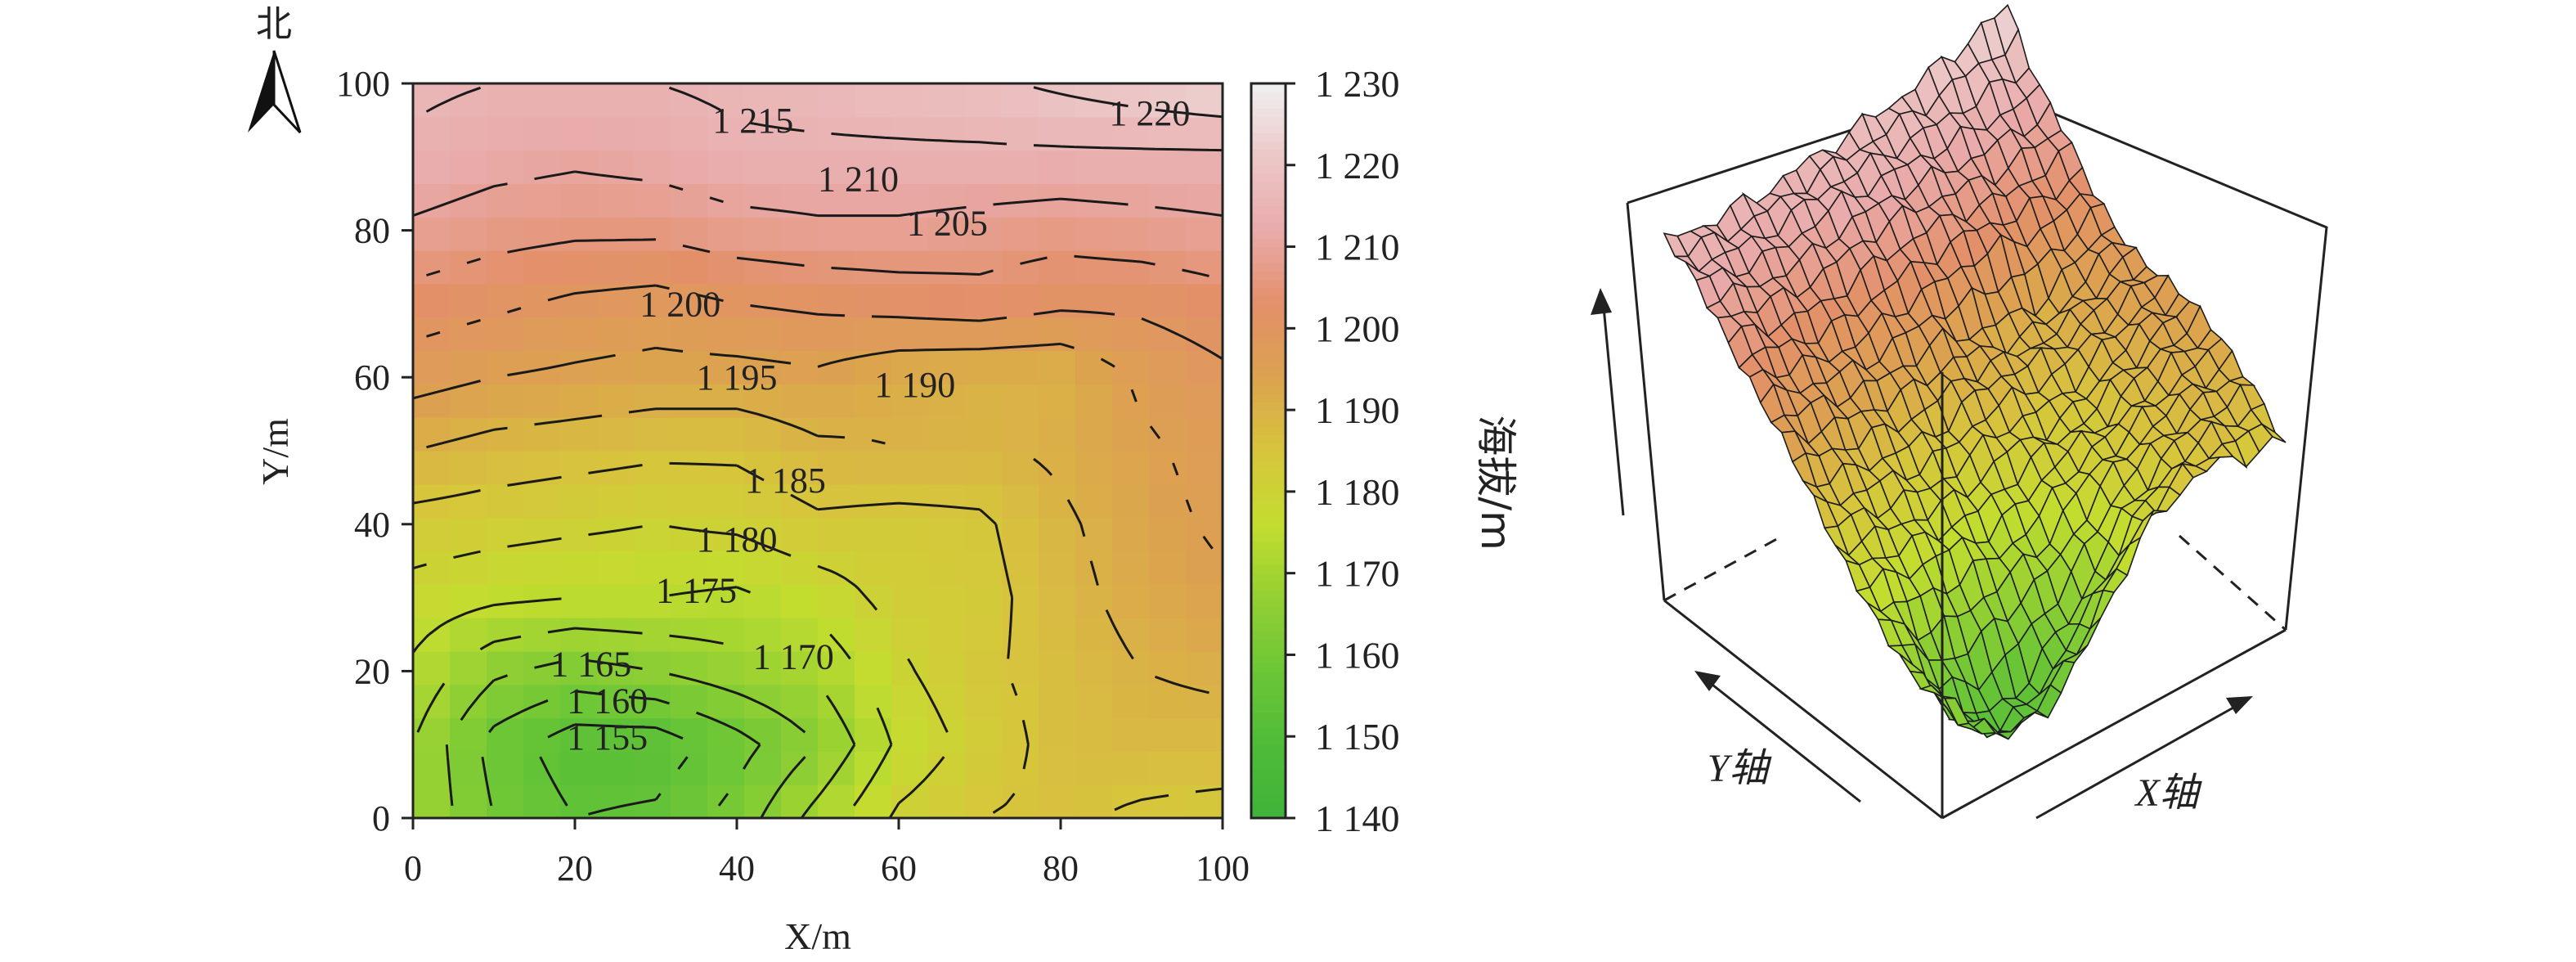 This screenshot has width=2576, height=962. Describe the element at coordinates (374, 451) in the screenshot. I see `y-axis: 0 20 40 60 80 100` at that location.